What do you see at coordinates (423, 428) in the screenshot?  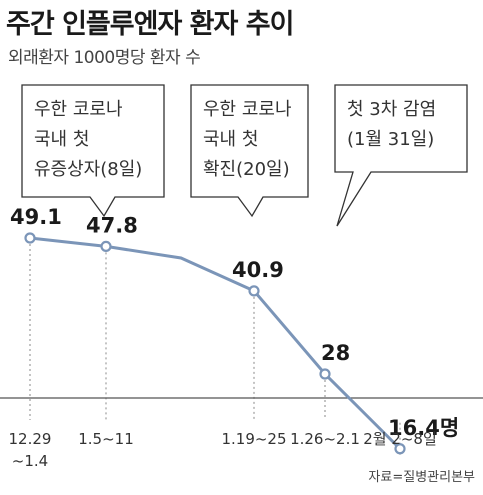 I see `value-label: 16.4명` at bounding box center [423, 428].